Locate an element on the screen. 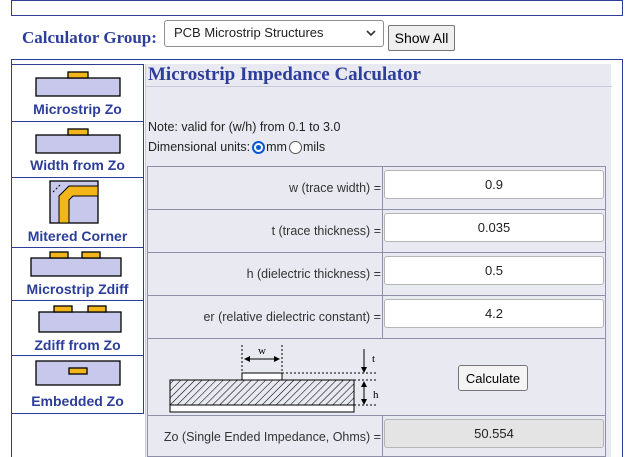 The width and height of the screenshot is (634, 457). units-selector: Dimensional units: mm mils is located at coordinates (236, 147).